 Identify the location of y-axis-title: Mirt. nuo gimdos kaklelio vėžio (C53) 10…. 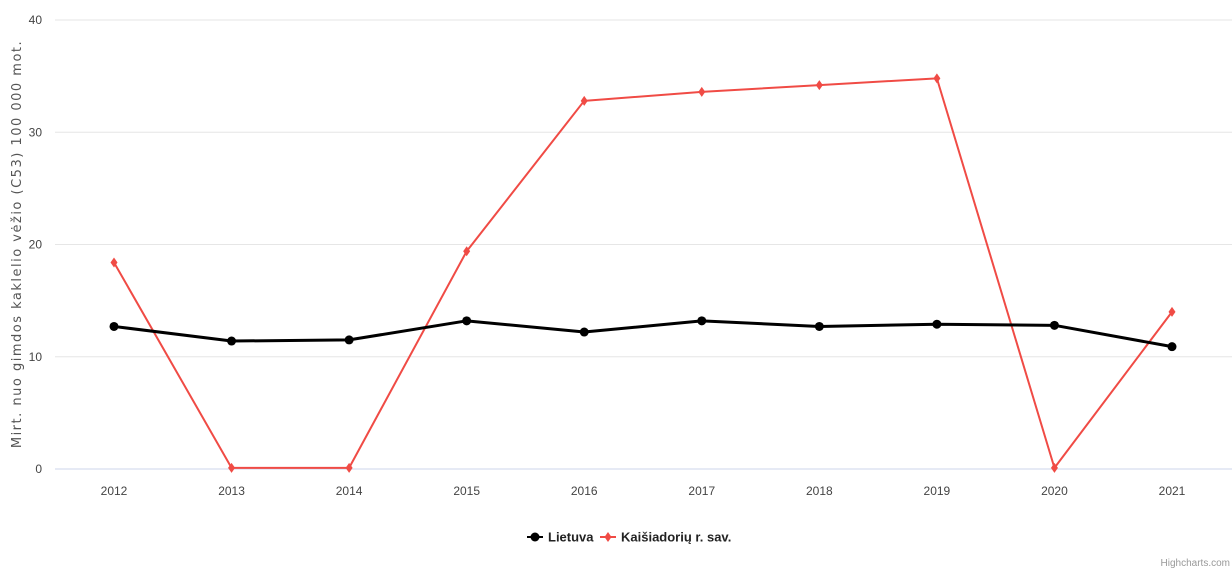
(17, 244).